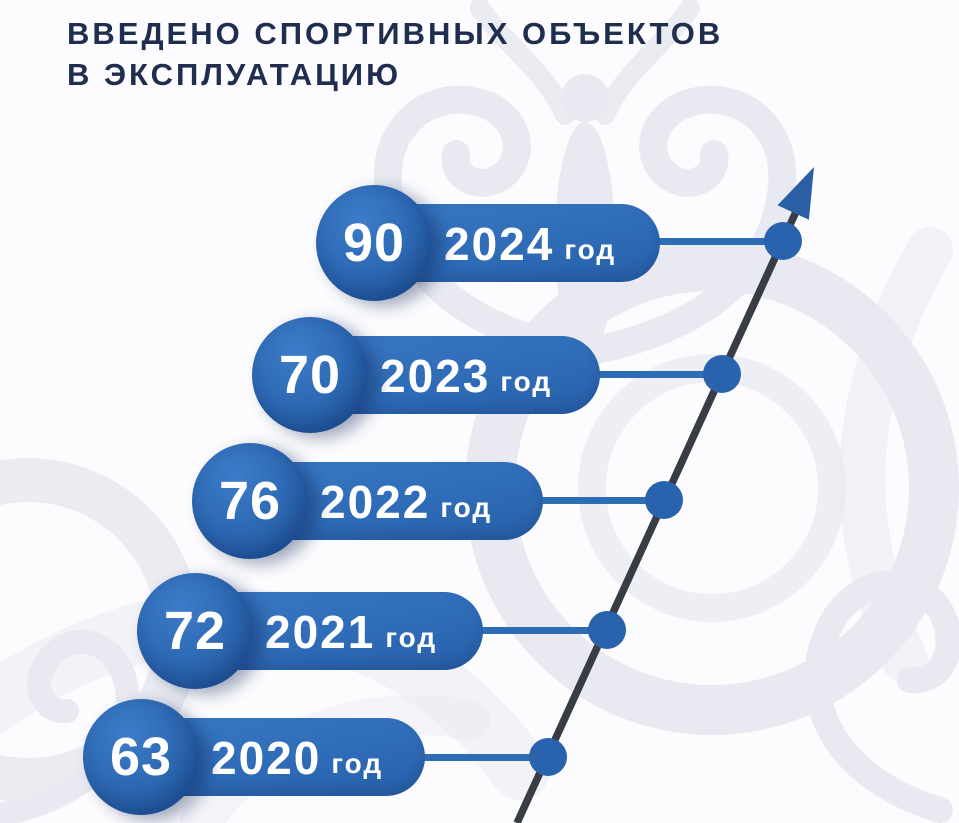  What do you see at coordinates (435, 376) in the screenshot?
I see `year-label: 2023` at bounding box center [435, 376].